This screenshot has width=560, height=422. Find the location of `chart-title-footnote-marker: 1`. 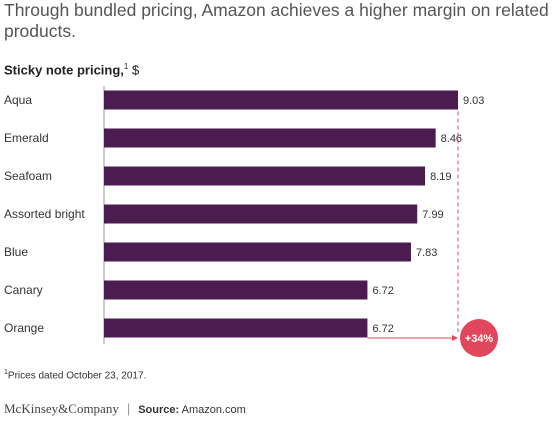

chart-title-footnote-marker: 1 is located at coordinates (126, 66).